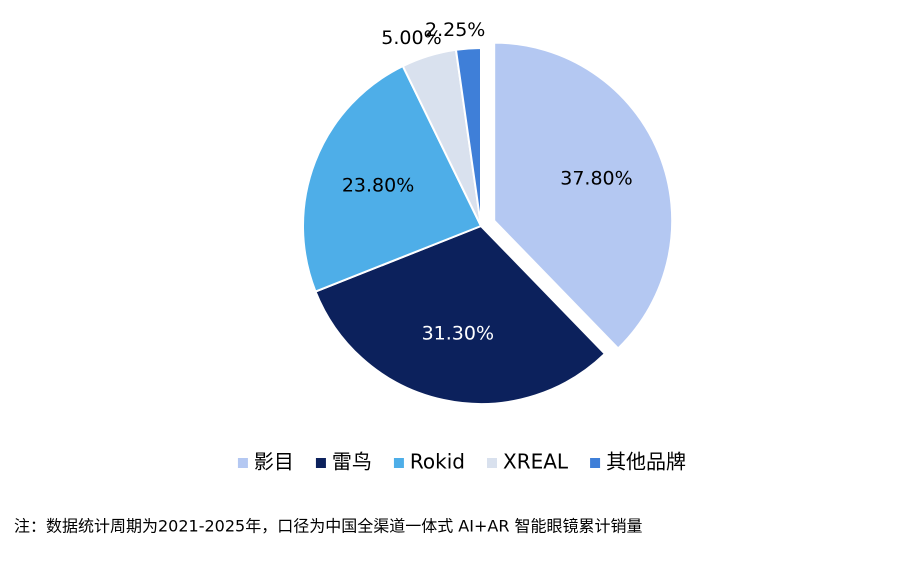 The width and height of the screenshot is (923, 563). Describe the element at coordinates (536, 462) in the screenshot. I see `legend-label: XREAL` at that location.